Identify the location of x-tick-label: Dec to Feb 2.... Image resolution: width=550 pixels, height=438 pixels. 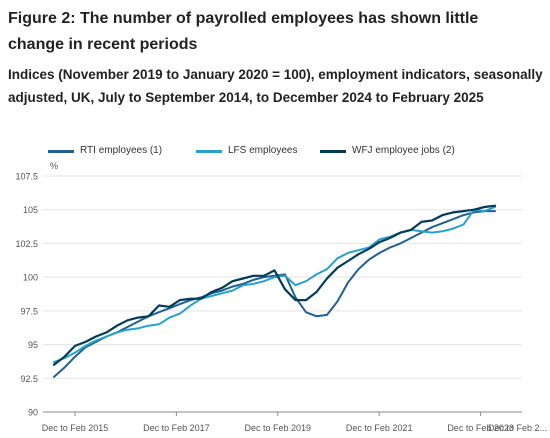
(517, 428).